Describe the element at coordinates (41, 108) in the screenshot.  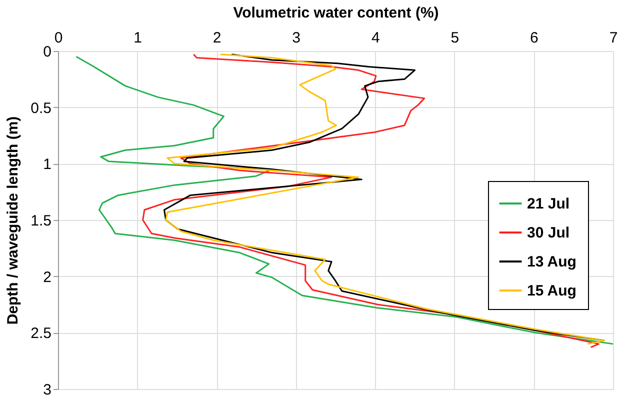
I see `y-tick-label: 0.5` at that location.